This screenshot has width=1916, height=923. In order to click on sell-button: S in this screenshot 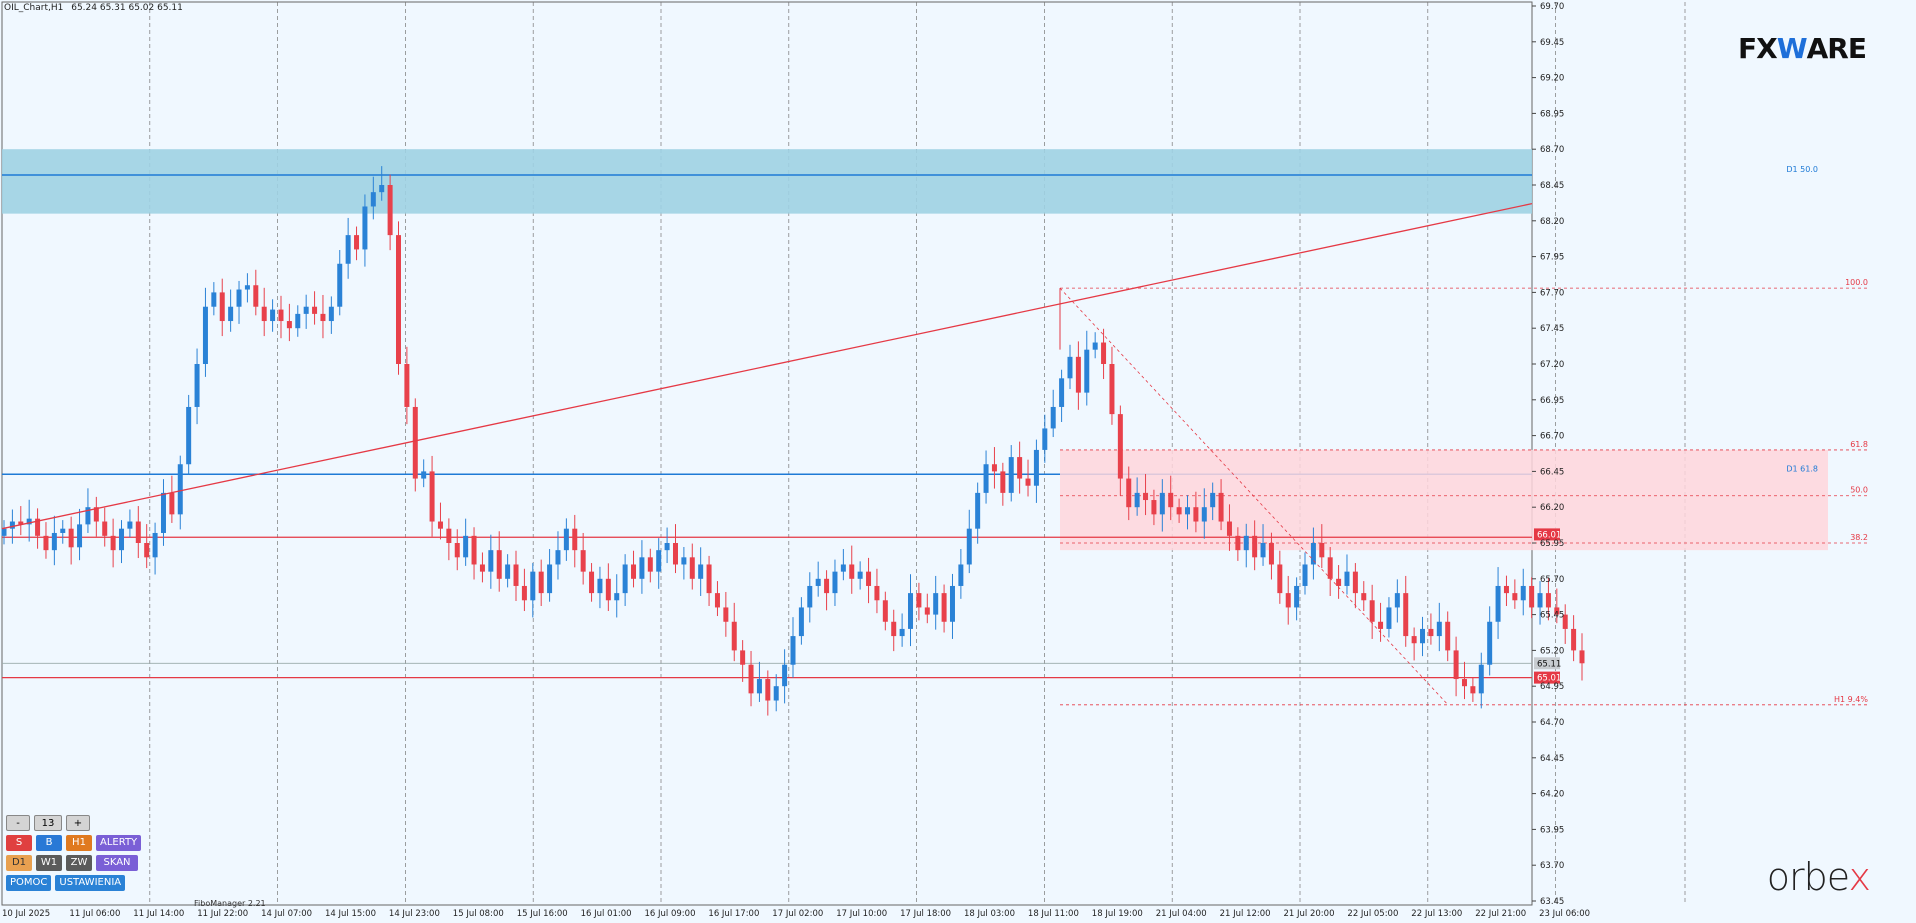, I will do `click(19, 843)`.